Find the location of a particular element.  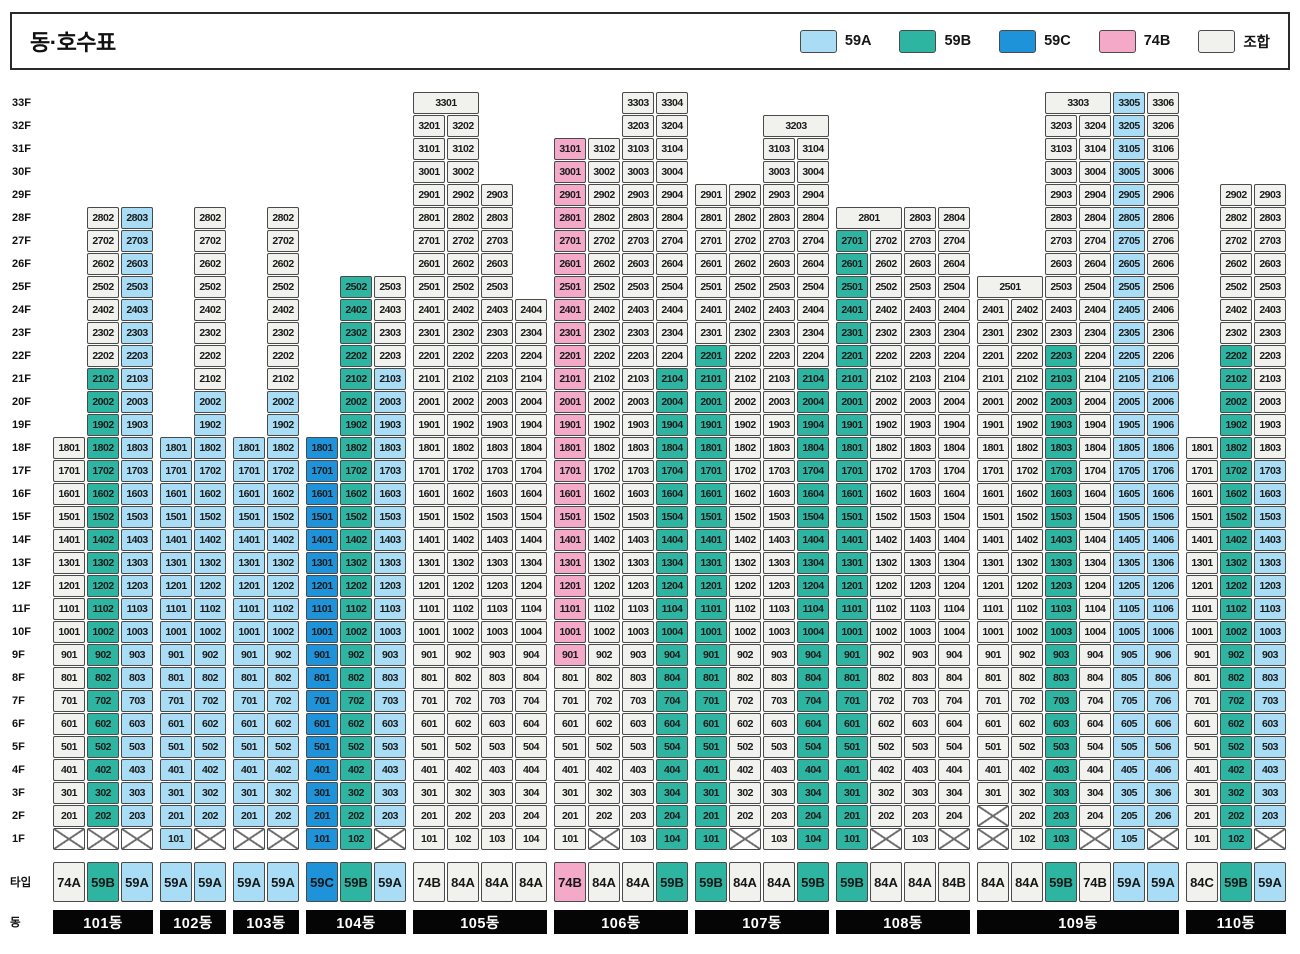

unit-cell: 502 is located at coordinates (283, 747).